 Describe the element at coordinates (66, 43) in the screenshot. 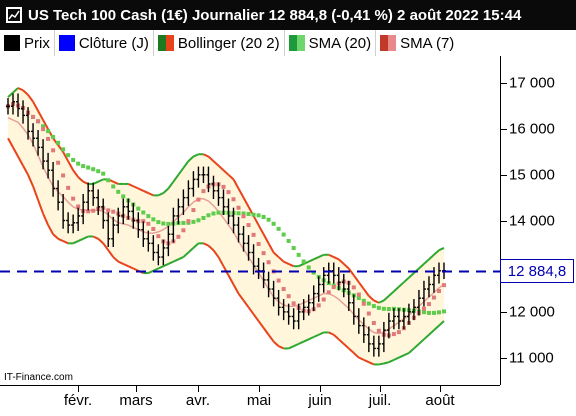

I see `cloture-swatch` at that location.